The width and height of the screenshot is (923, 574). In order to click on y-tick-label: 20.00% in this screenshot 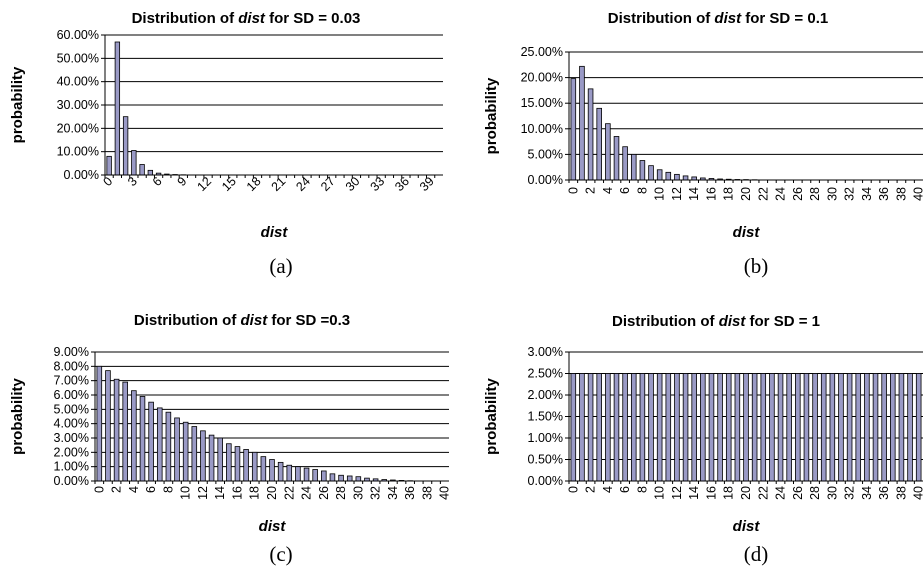, I will do `click(542, 78)`.